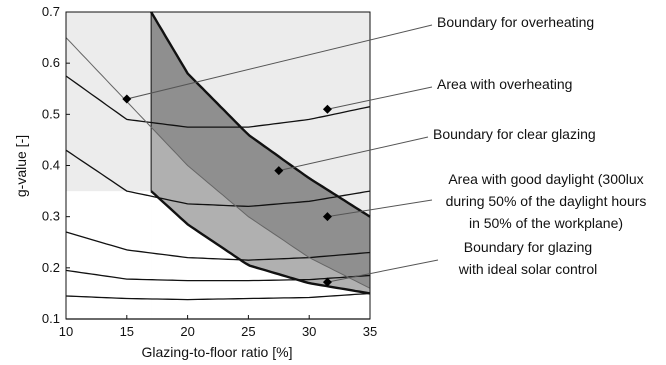 This screenshot has height=365, width=666. Describe the element at coordinates (51, 11) in the screenshot. I see `y-tick-label: 0.7` at that location.